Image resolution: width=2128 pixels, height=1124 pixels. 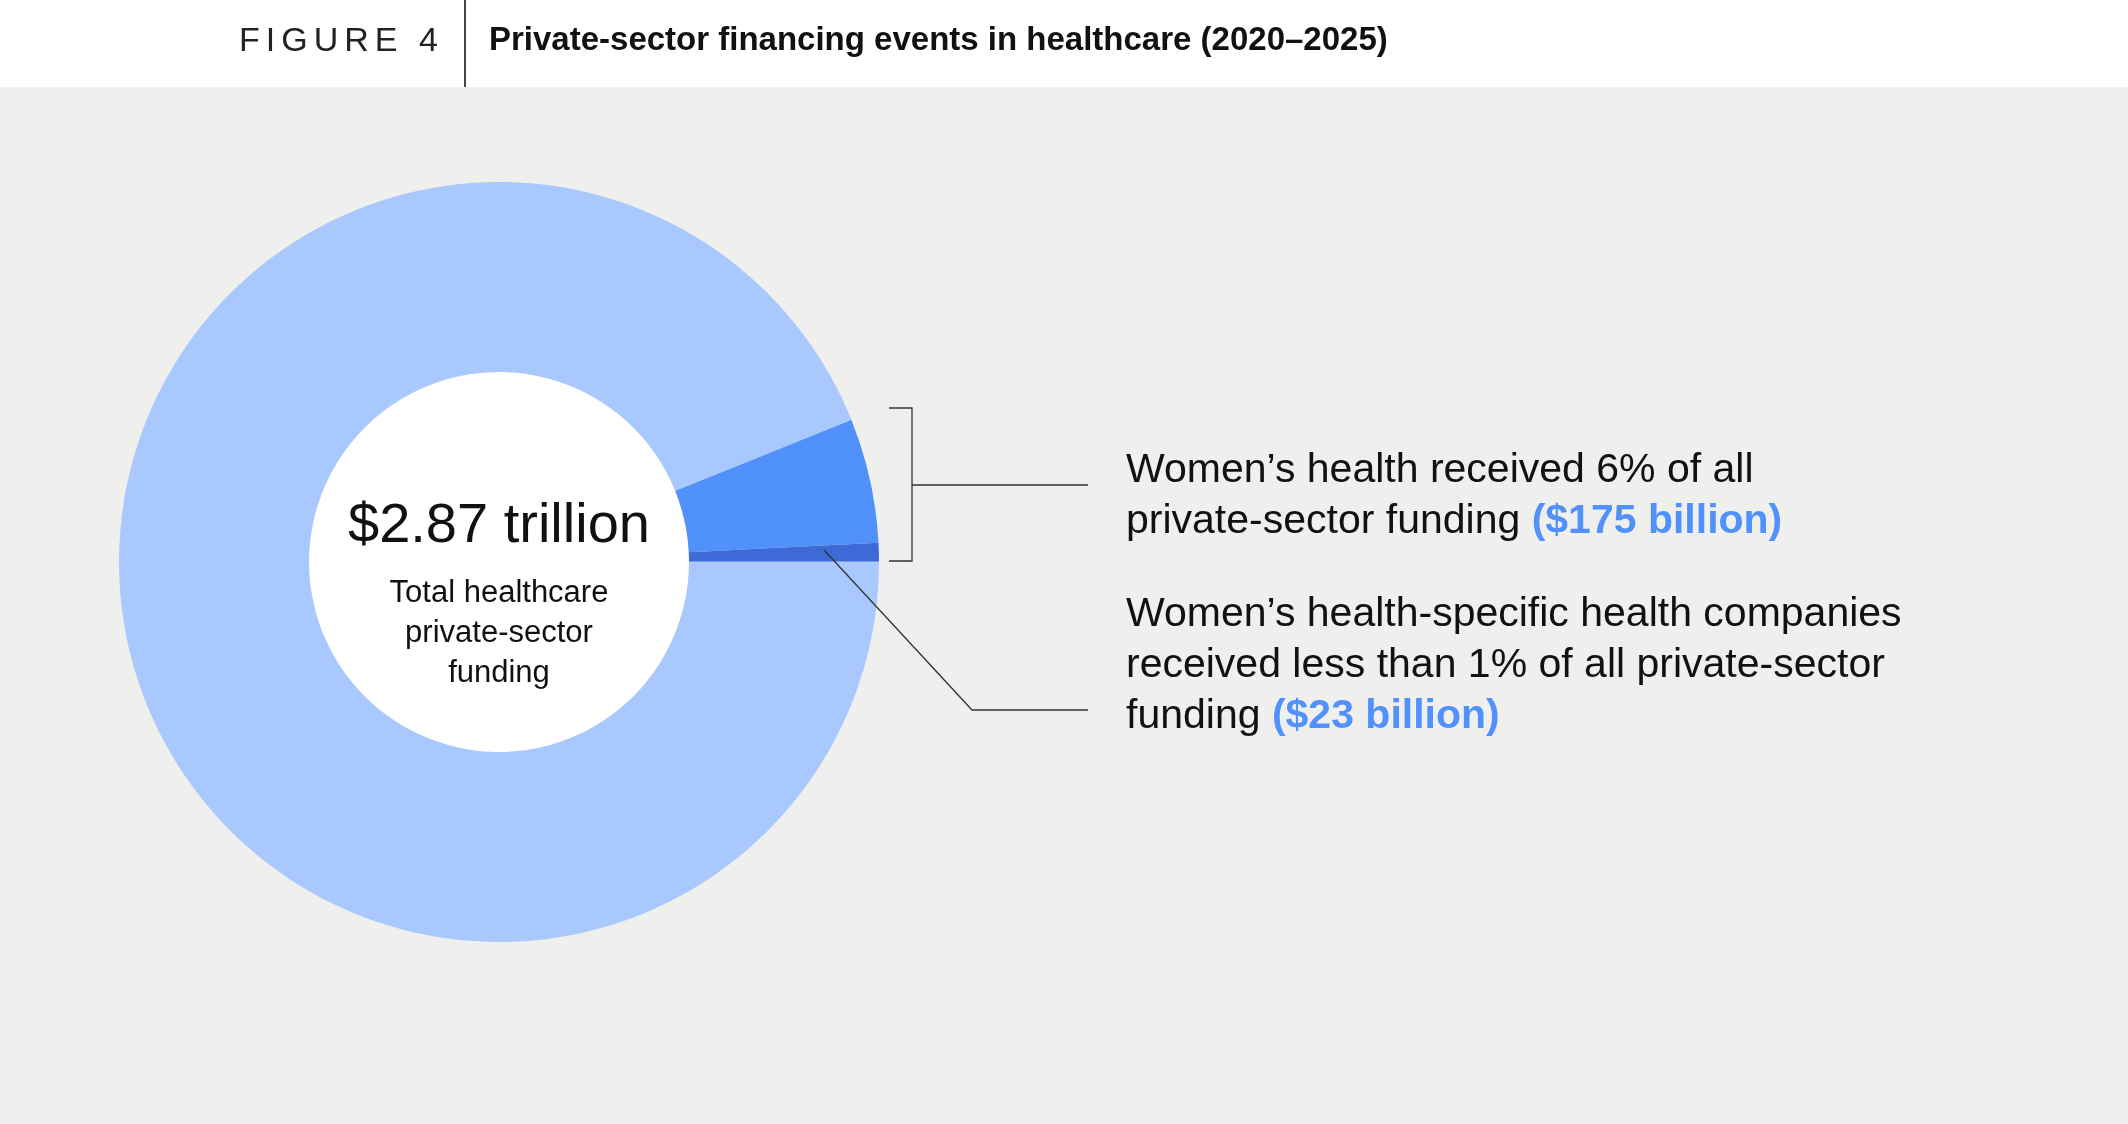 What do you see at coordinates (499, 632) in the screenshot?
I see `text: Total healthcare private-sector funding` at bounding box center [499, 632].